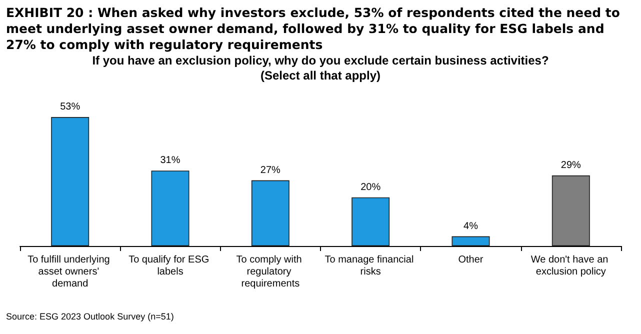 The height and width of the screenshot is (334, 641). What do you see at coordinates (70, 107) in the screenshot?
I see `data-label: 53%` at bounding box center [70, 107].